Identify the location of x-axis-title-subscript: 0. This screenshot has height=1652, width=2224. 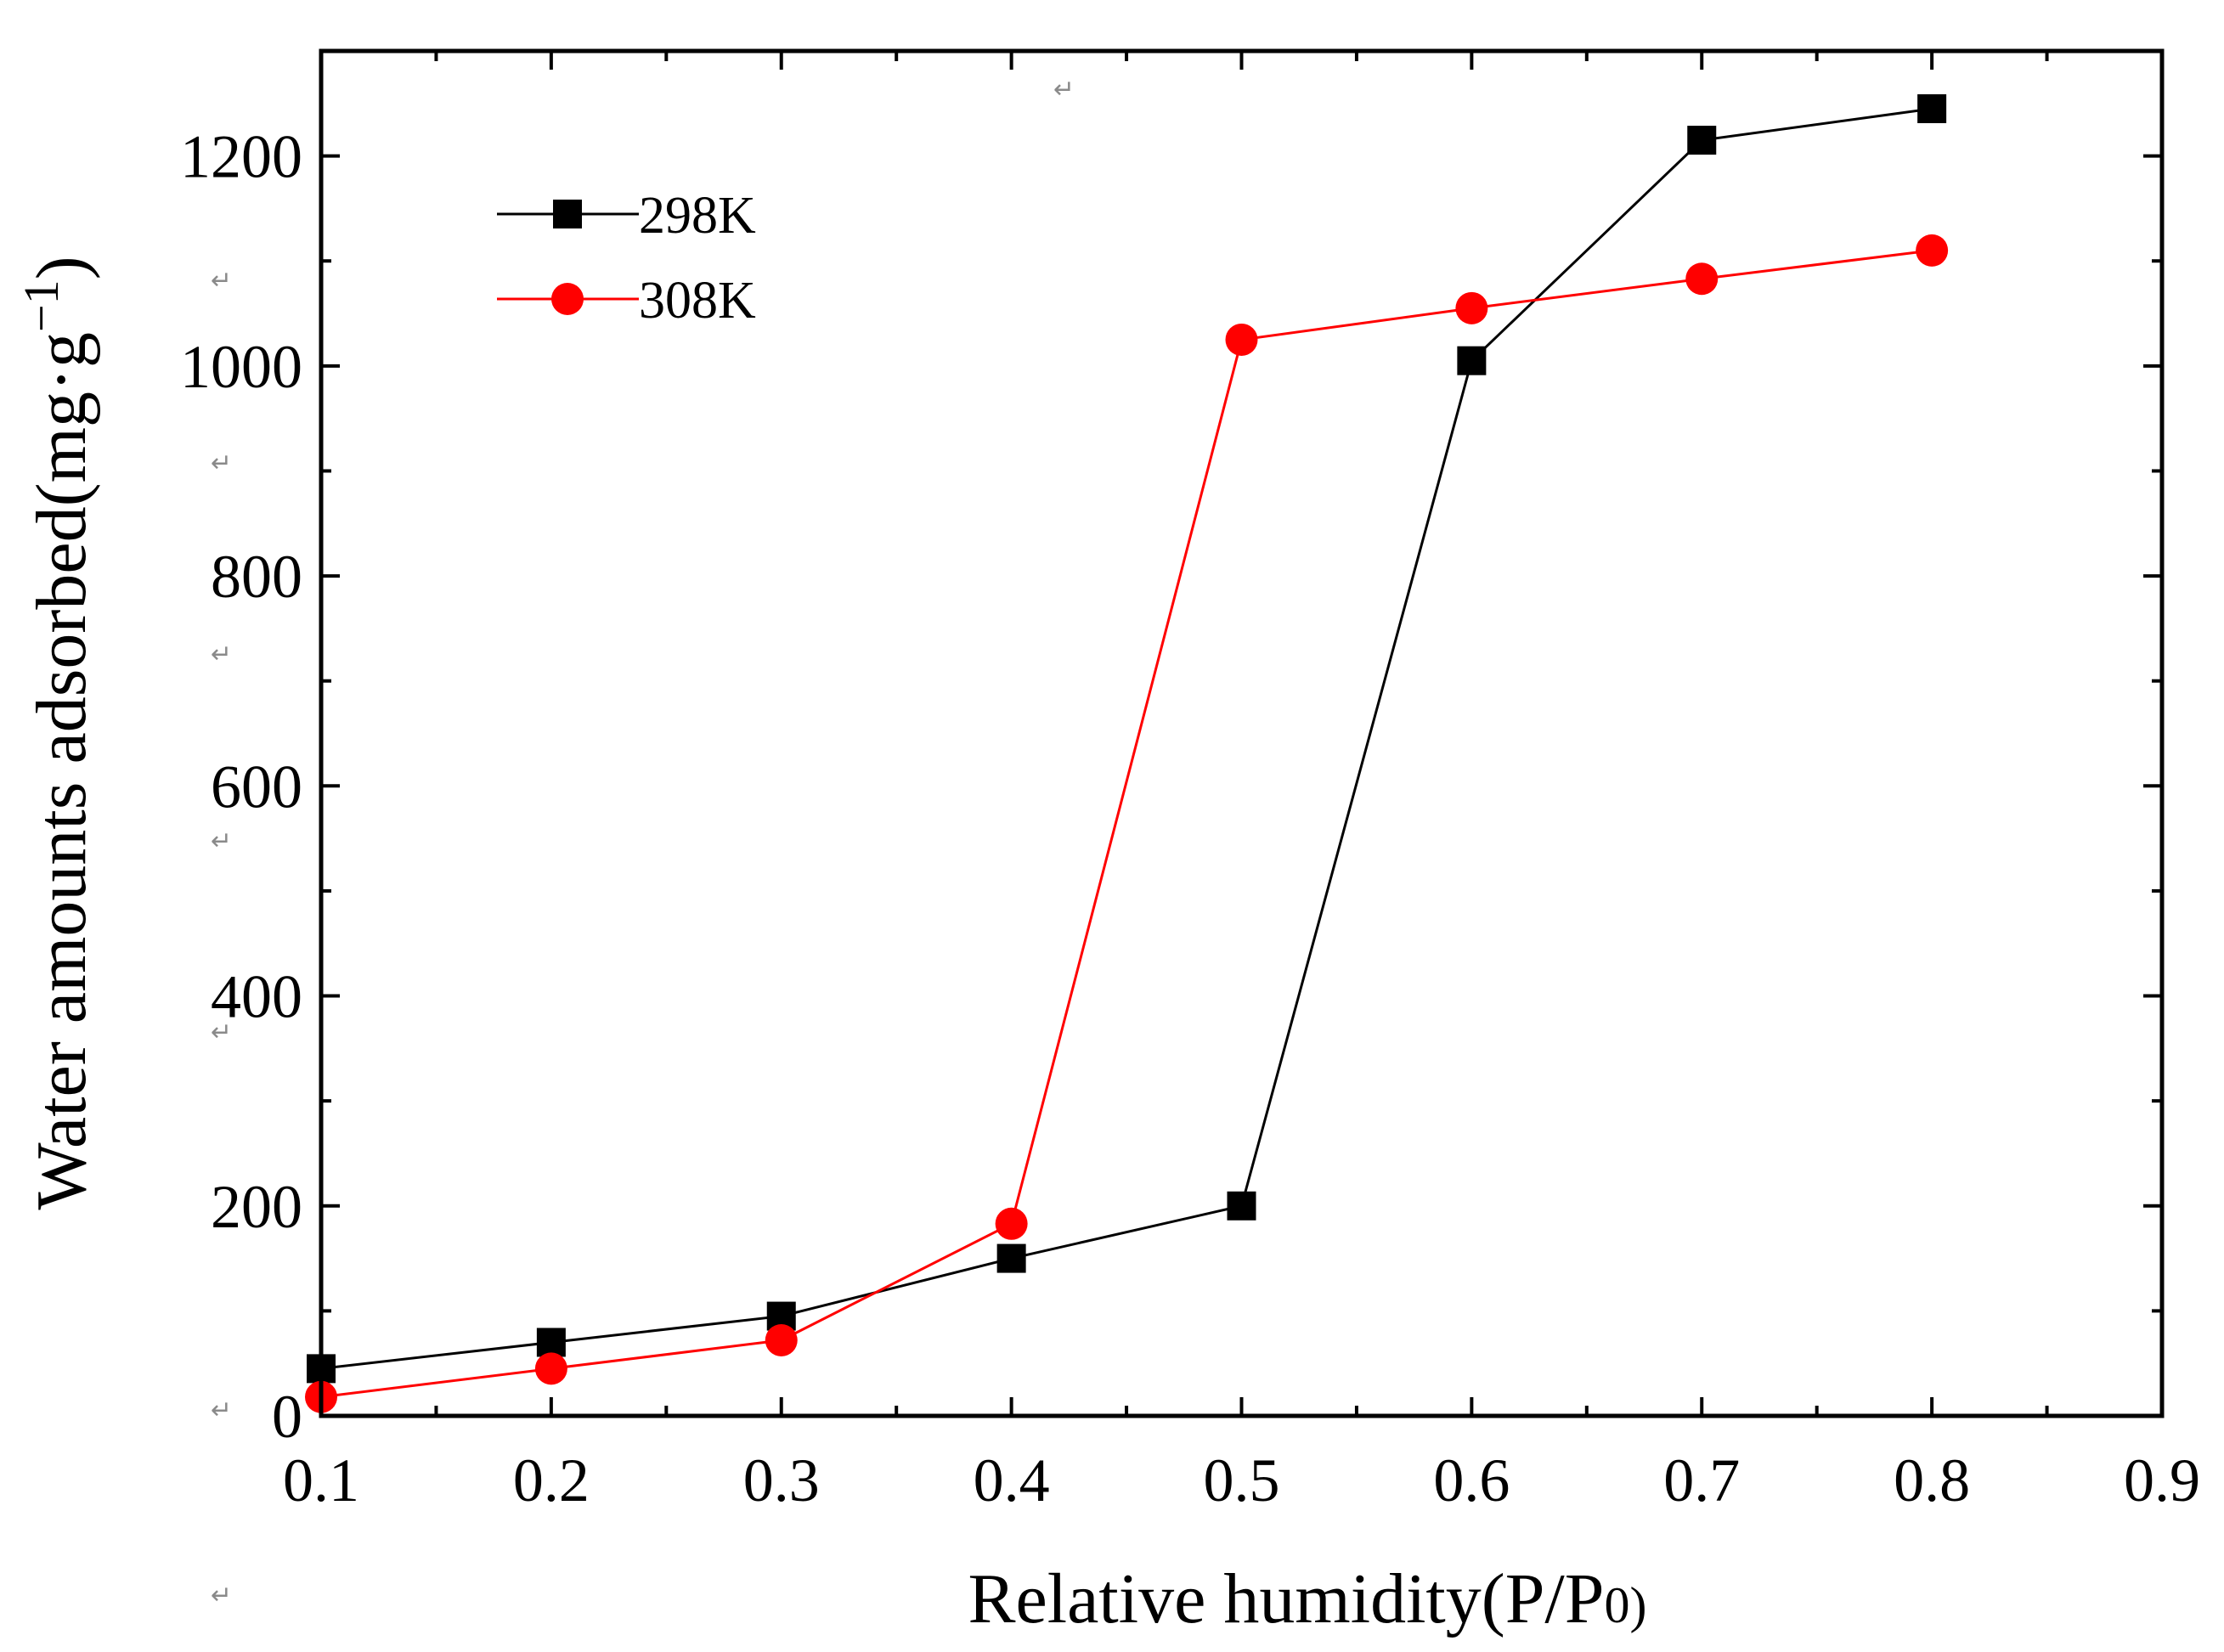
(1617, 1605).